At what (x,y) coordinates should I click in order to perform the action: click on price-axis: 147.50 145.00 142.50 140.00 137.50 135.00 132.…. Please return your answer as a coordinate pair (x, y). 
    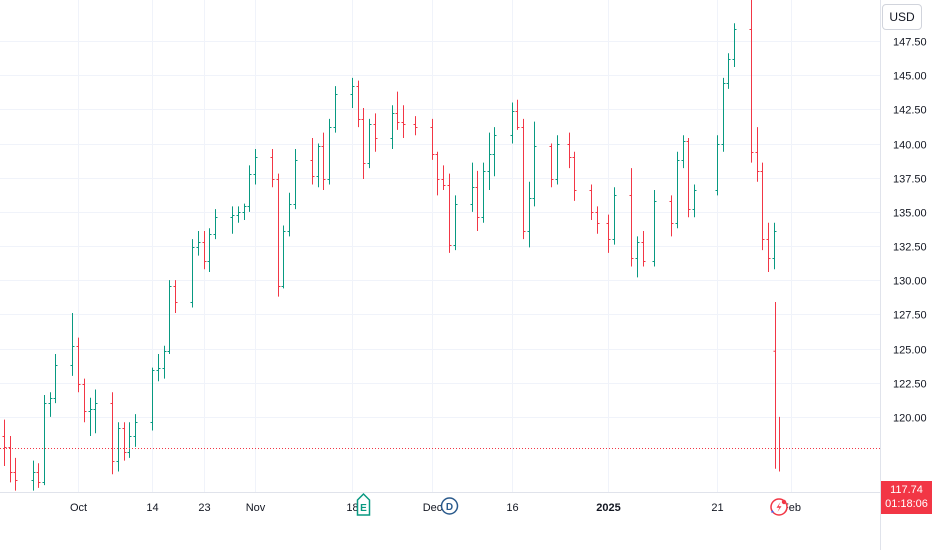
    Looking at the image, I should click on (910, 231).